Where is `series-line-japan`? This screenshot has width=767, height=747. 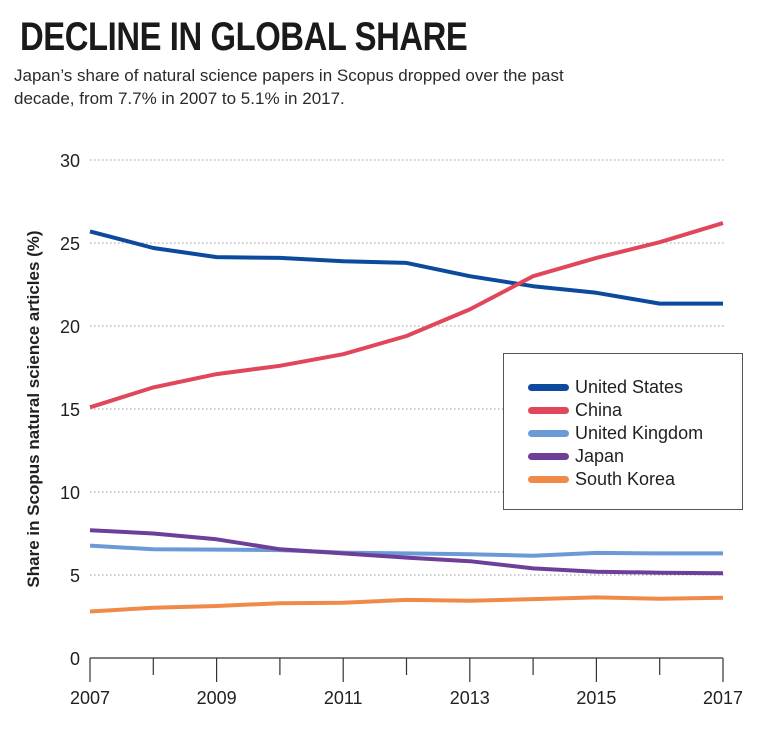
series-line-japan is located at coordinates (406, 552).